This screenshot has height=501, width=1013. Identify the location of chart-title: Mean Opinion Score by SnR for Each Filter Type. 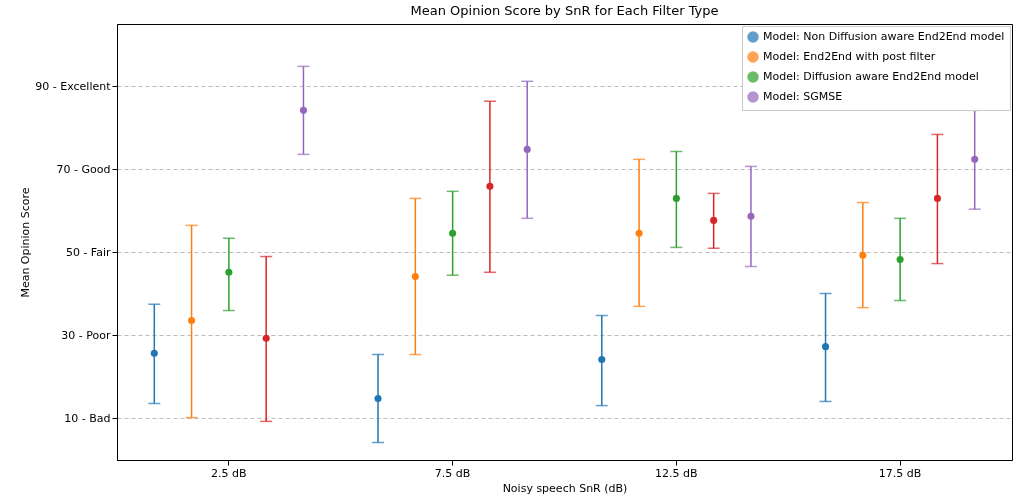
(564, 10).